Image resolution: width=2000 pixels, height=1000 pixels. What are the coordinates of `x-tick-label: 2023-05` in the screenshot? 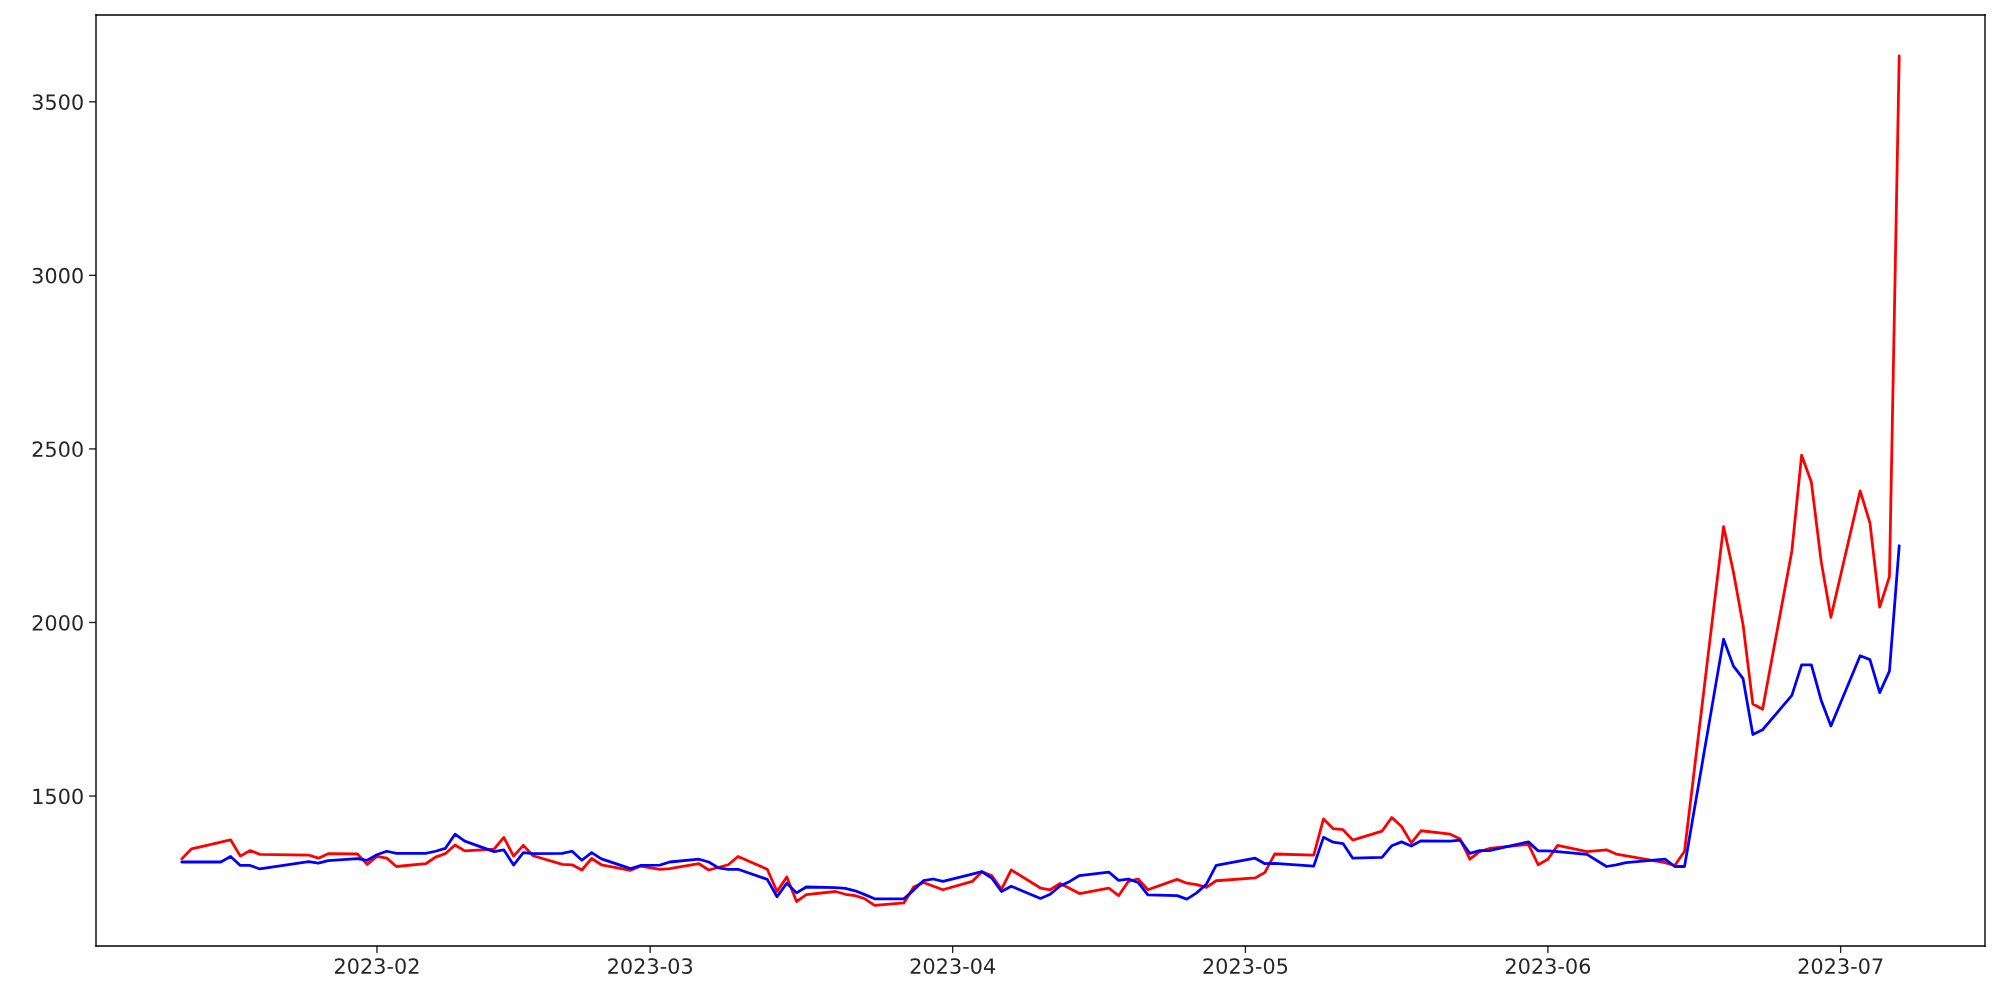 It's located at (1245, 966).